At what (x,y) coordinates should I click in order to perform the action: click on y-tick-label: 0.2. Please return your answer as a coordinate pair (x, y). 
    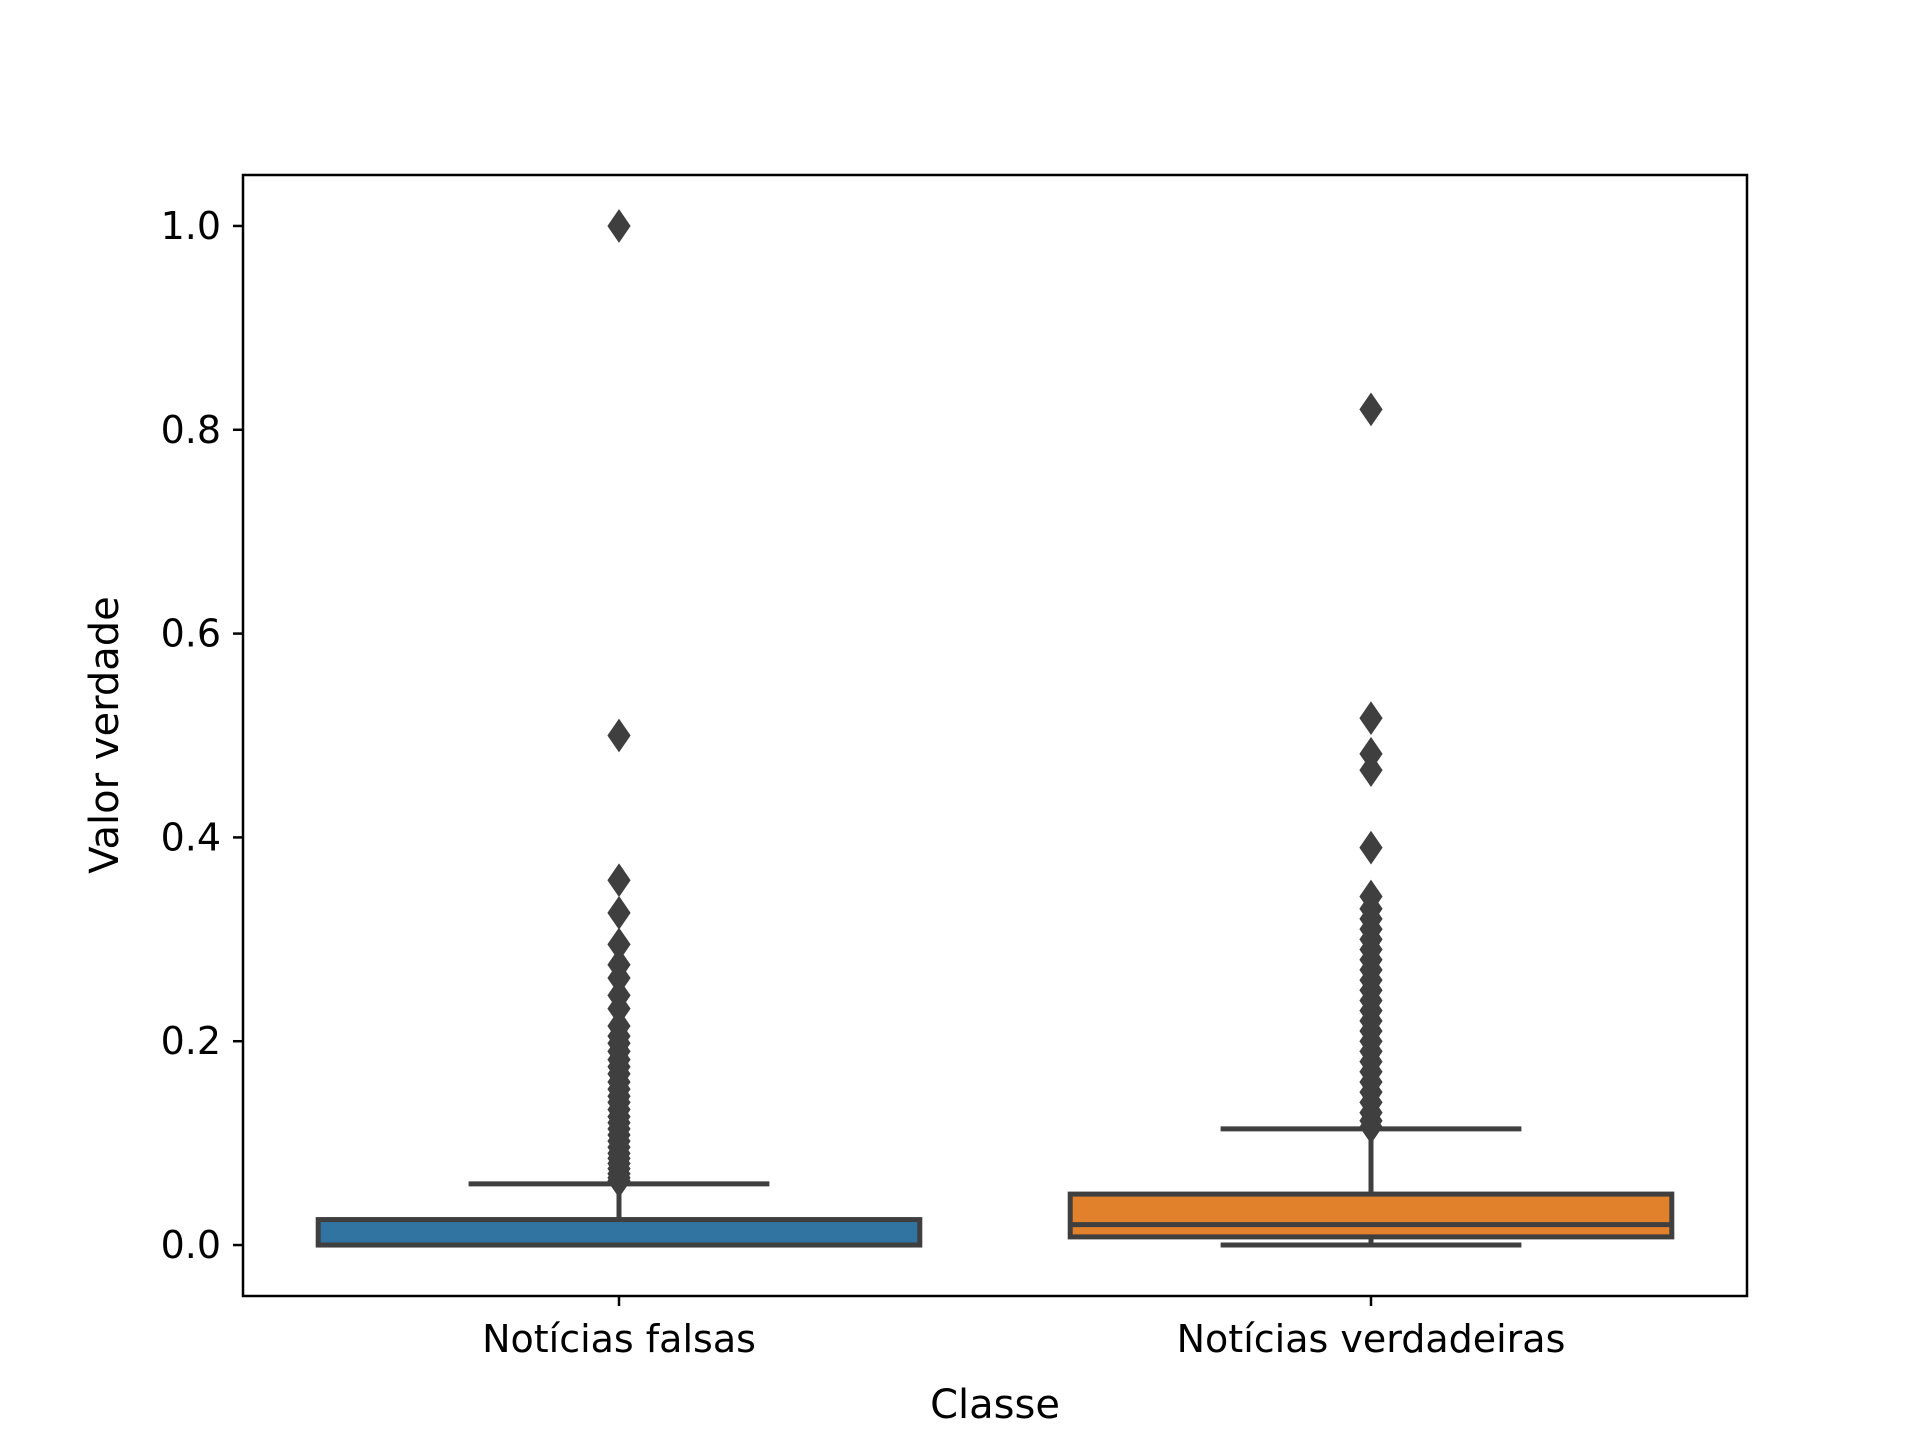
    Looking at the image, I should click on (191, 1041).